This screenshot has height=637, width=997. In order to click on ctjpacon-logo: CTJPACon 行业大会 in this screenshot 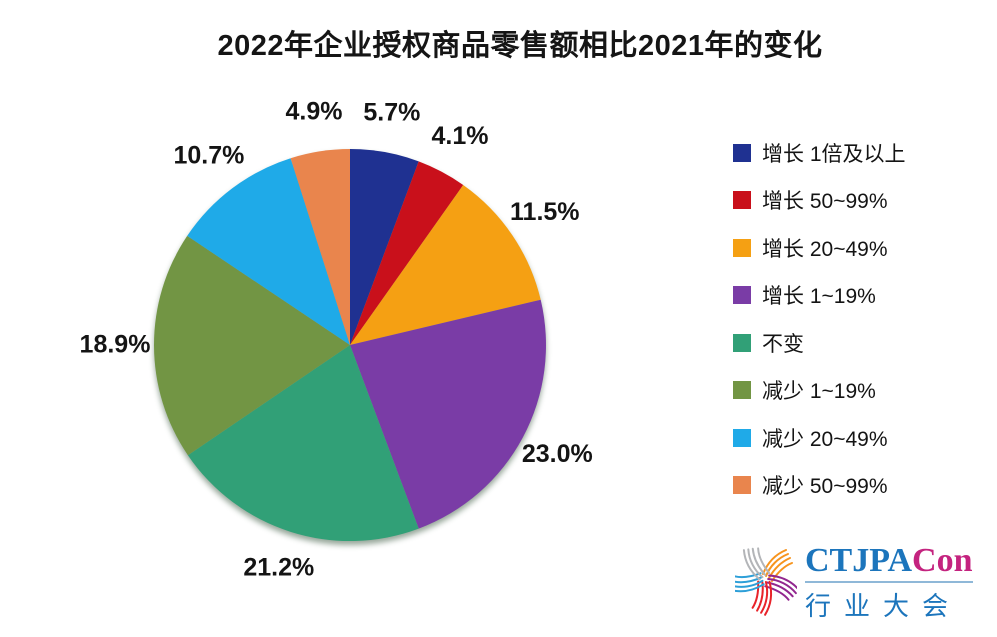, I will do `click(854, 583)`.